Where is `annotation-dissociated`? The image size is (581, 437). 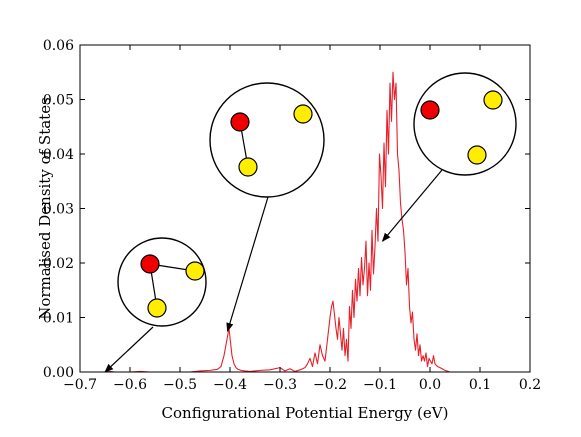
annotation-dissociated is located at coordinates (449, 157).